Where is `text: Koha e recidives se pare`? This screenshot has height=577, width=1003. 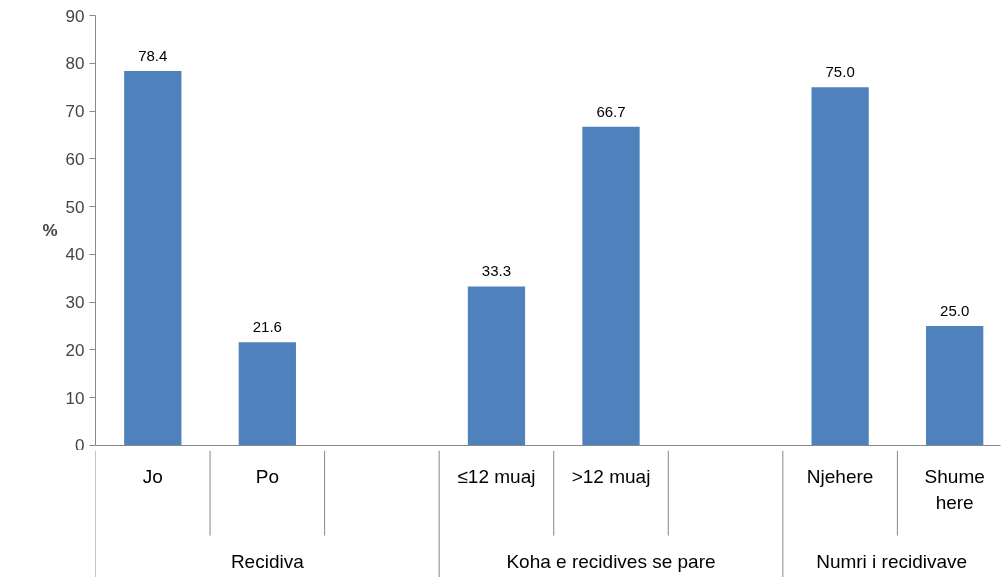
text: Koha e recidives se pare is located at coordinates (611, 562).